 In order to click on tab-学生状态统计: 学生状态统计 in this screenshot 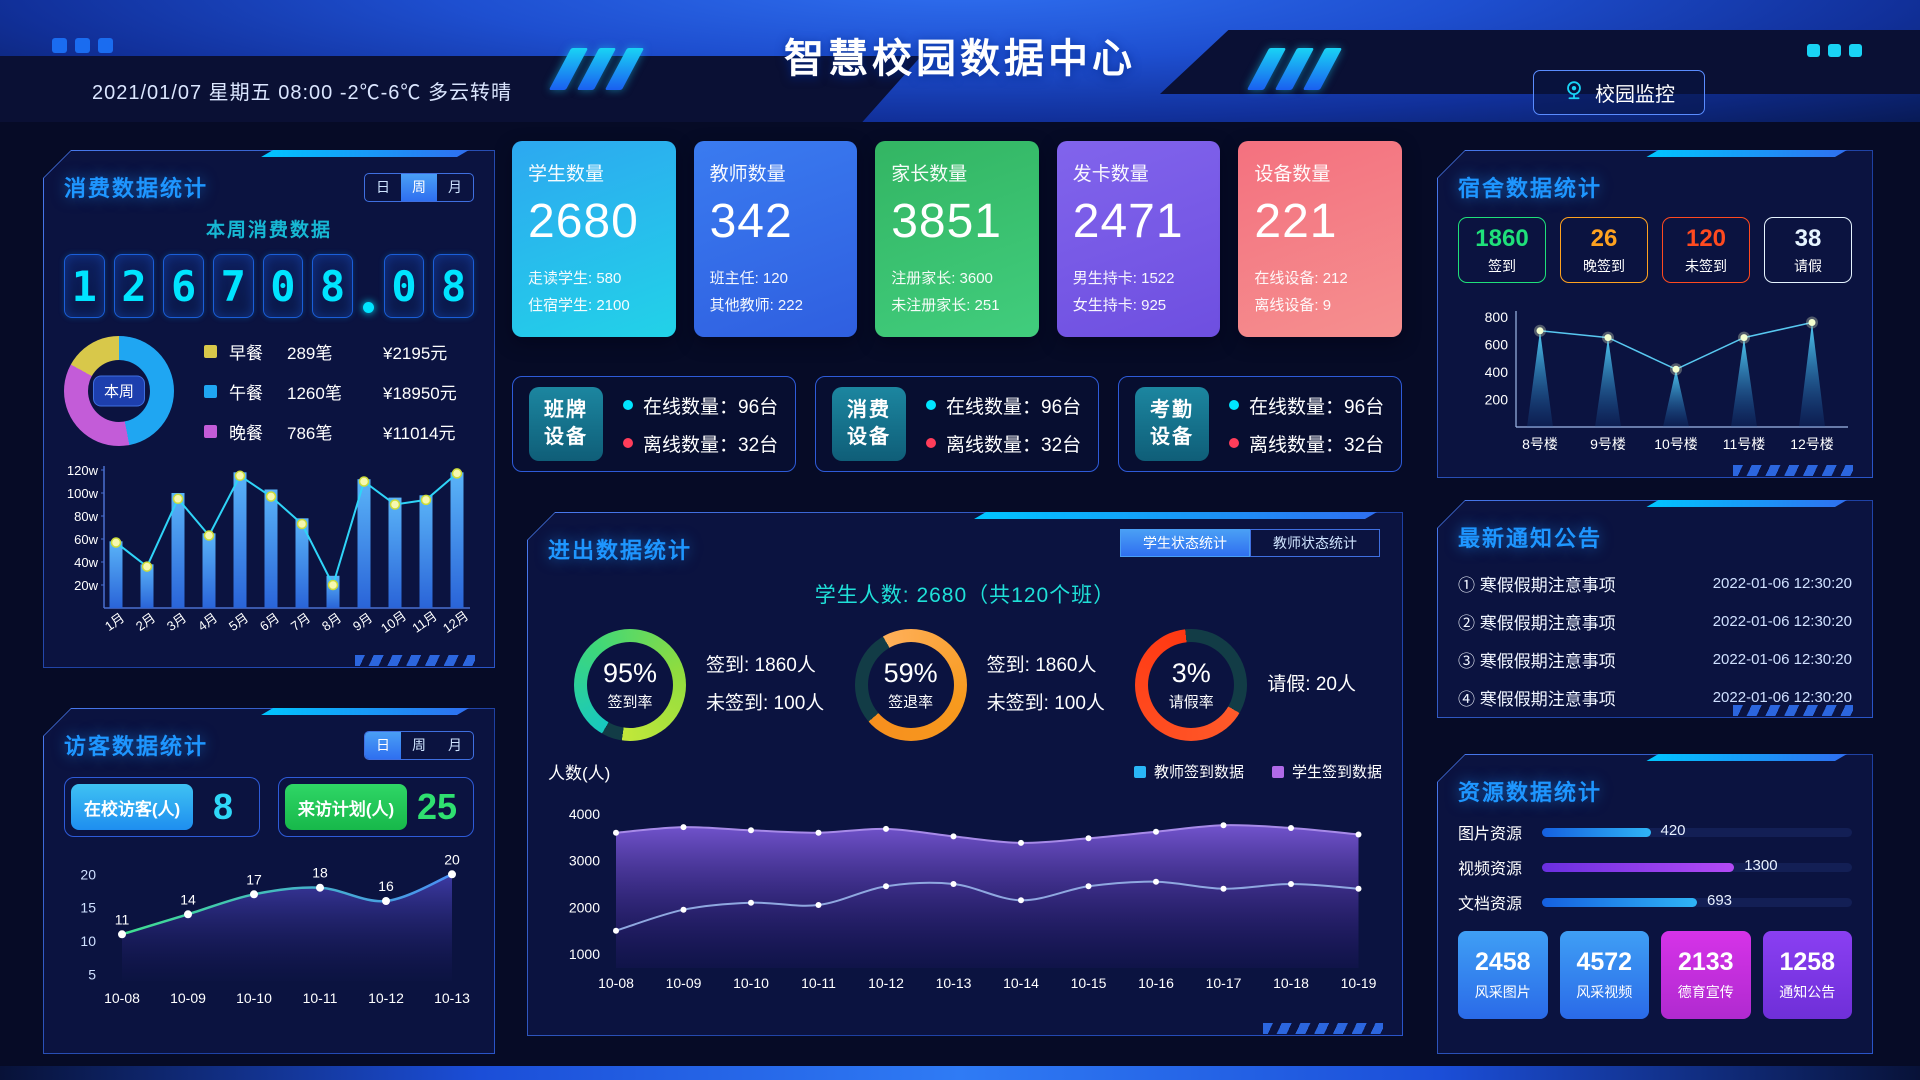, I will do `click(1185, 543)`.